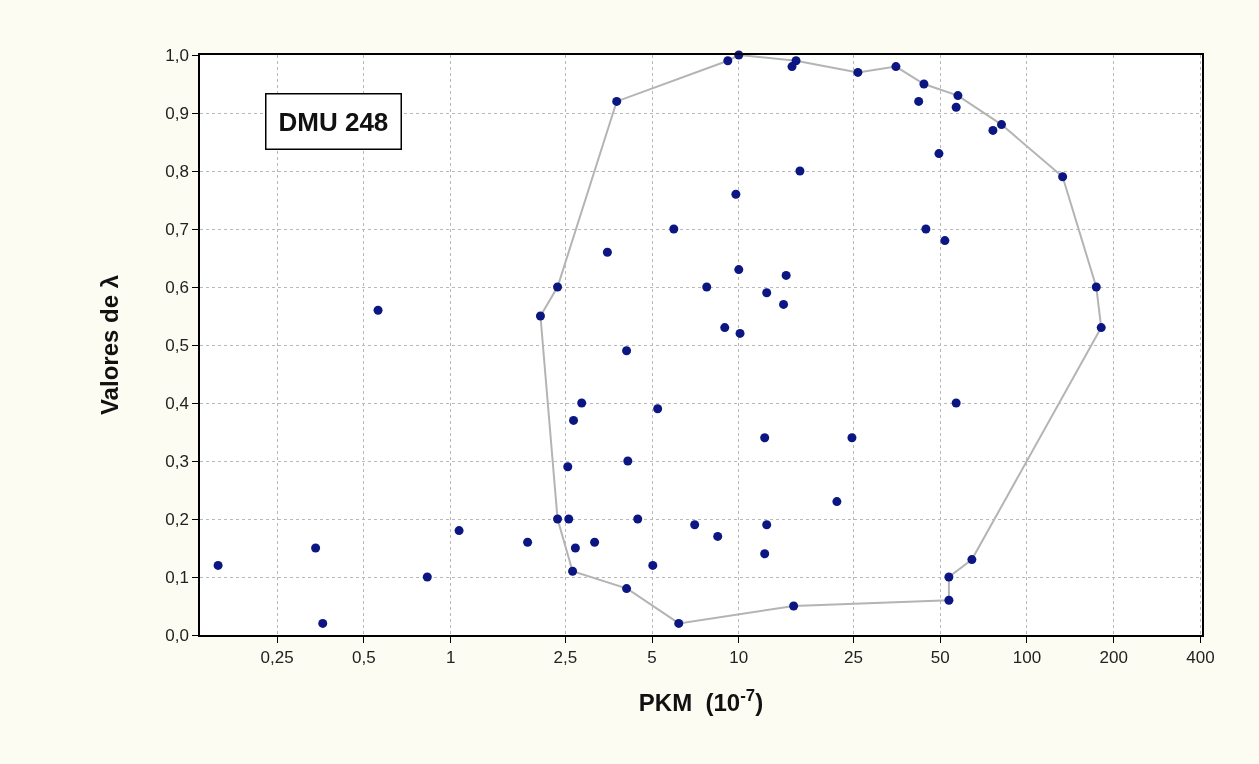 This screenshot has height=764, width=1259. I want to click on y-tick-label: 0,9, so click(177, 113).